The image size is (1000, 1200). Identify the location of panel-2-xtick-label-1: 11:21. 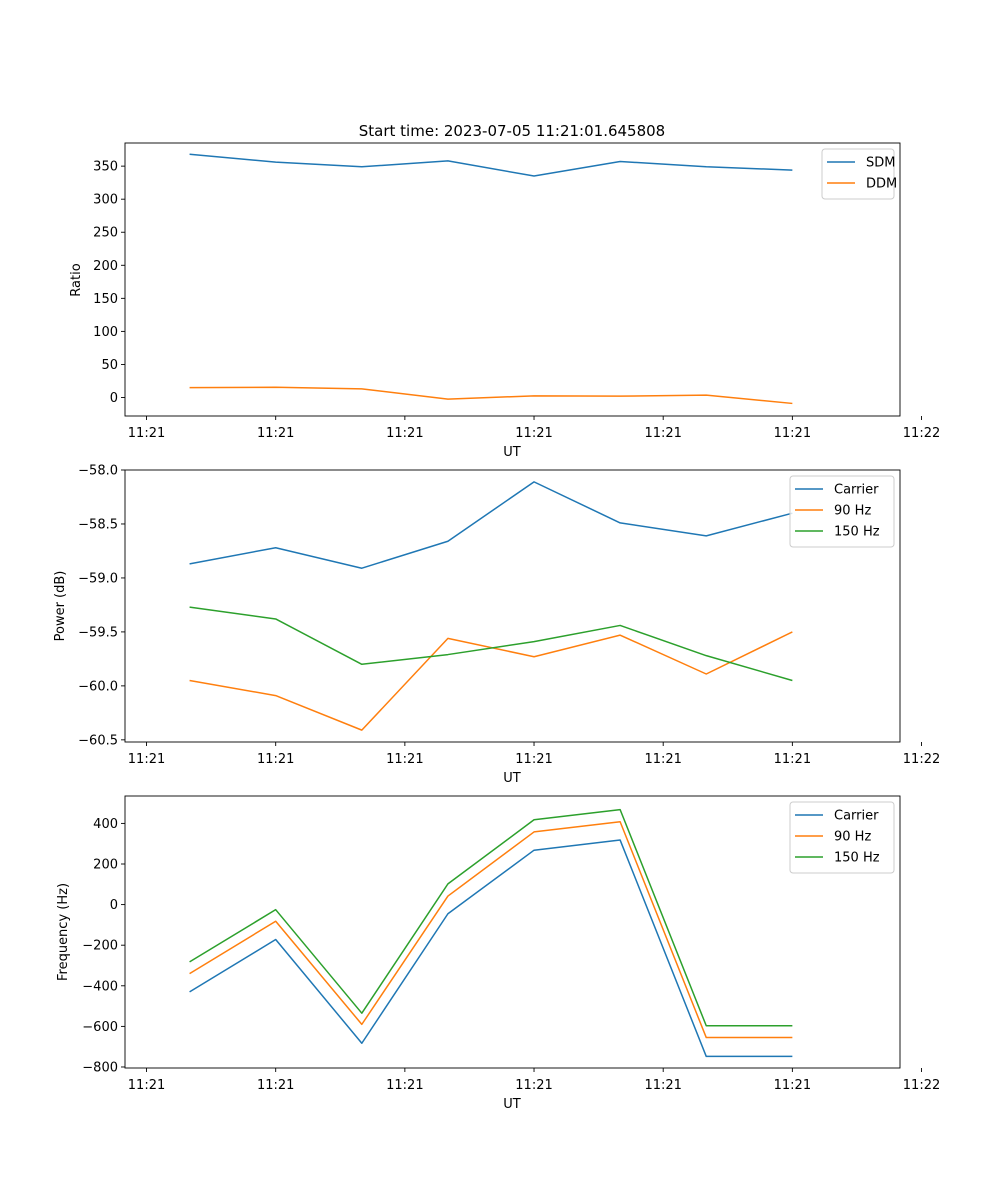
(275, 1085).